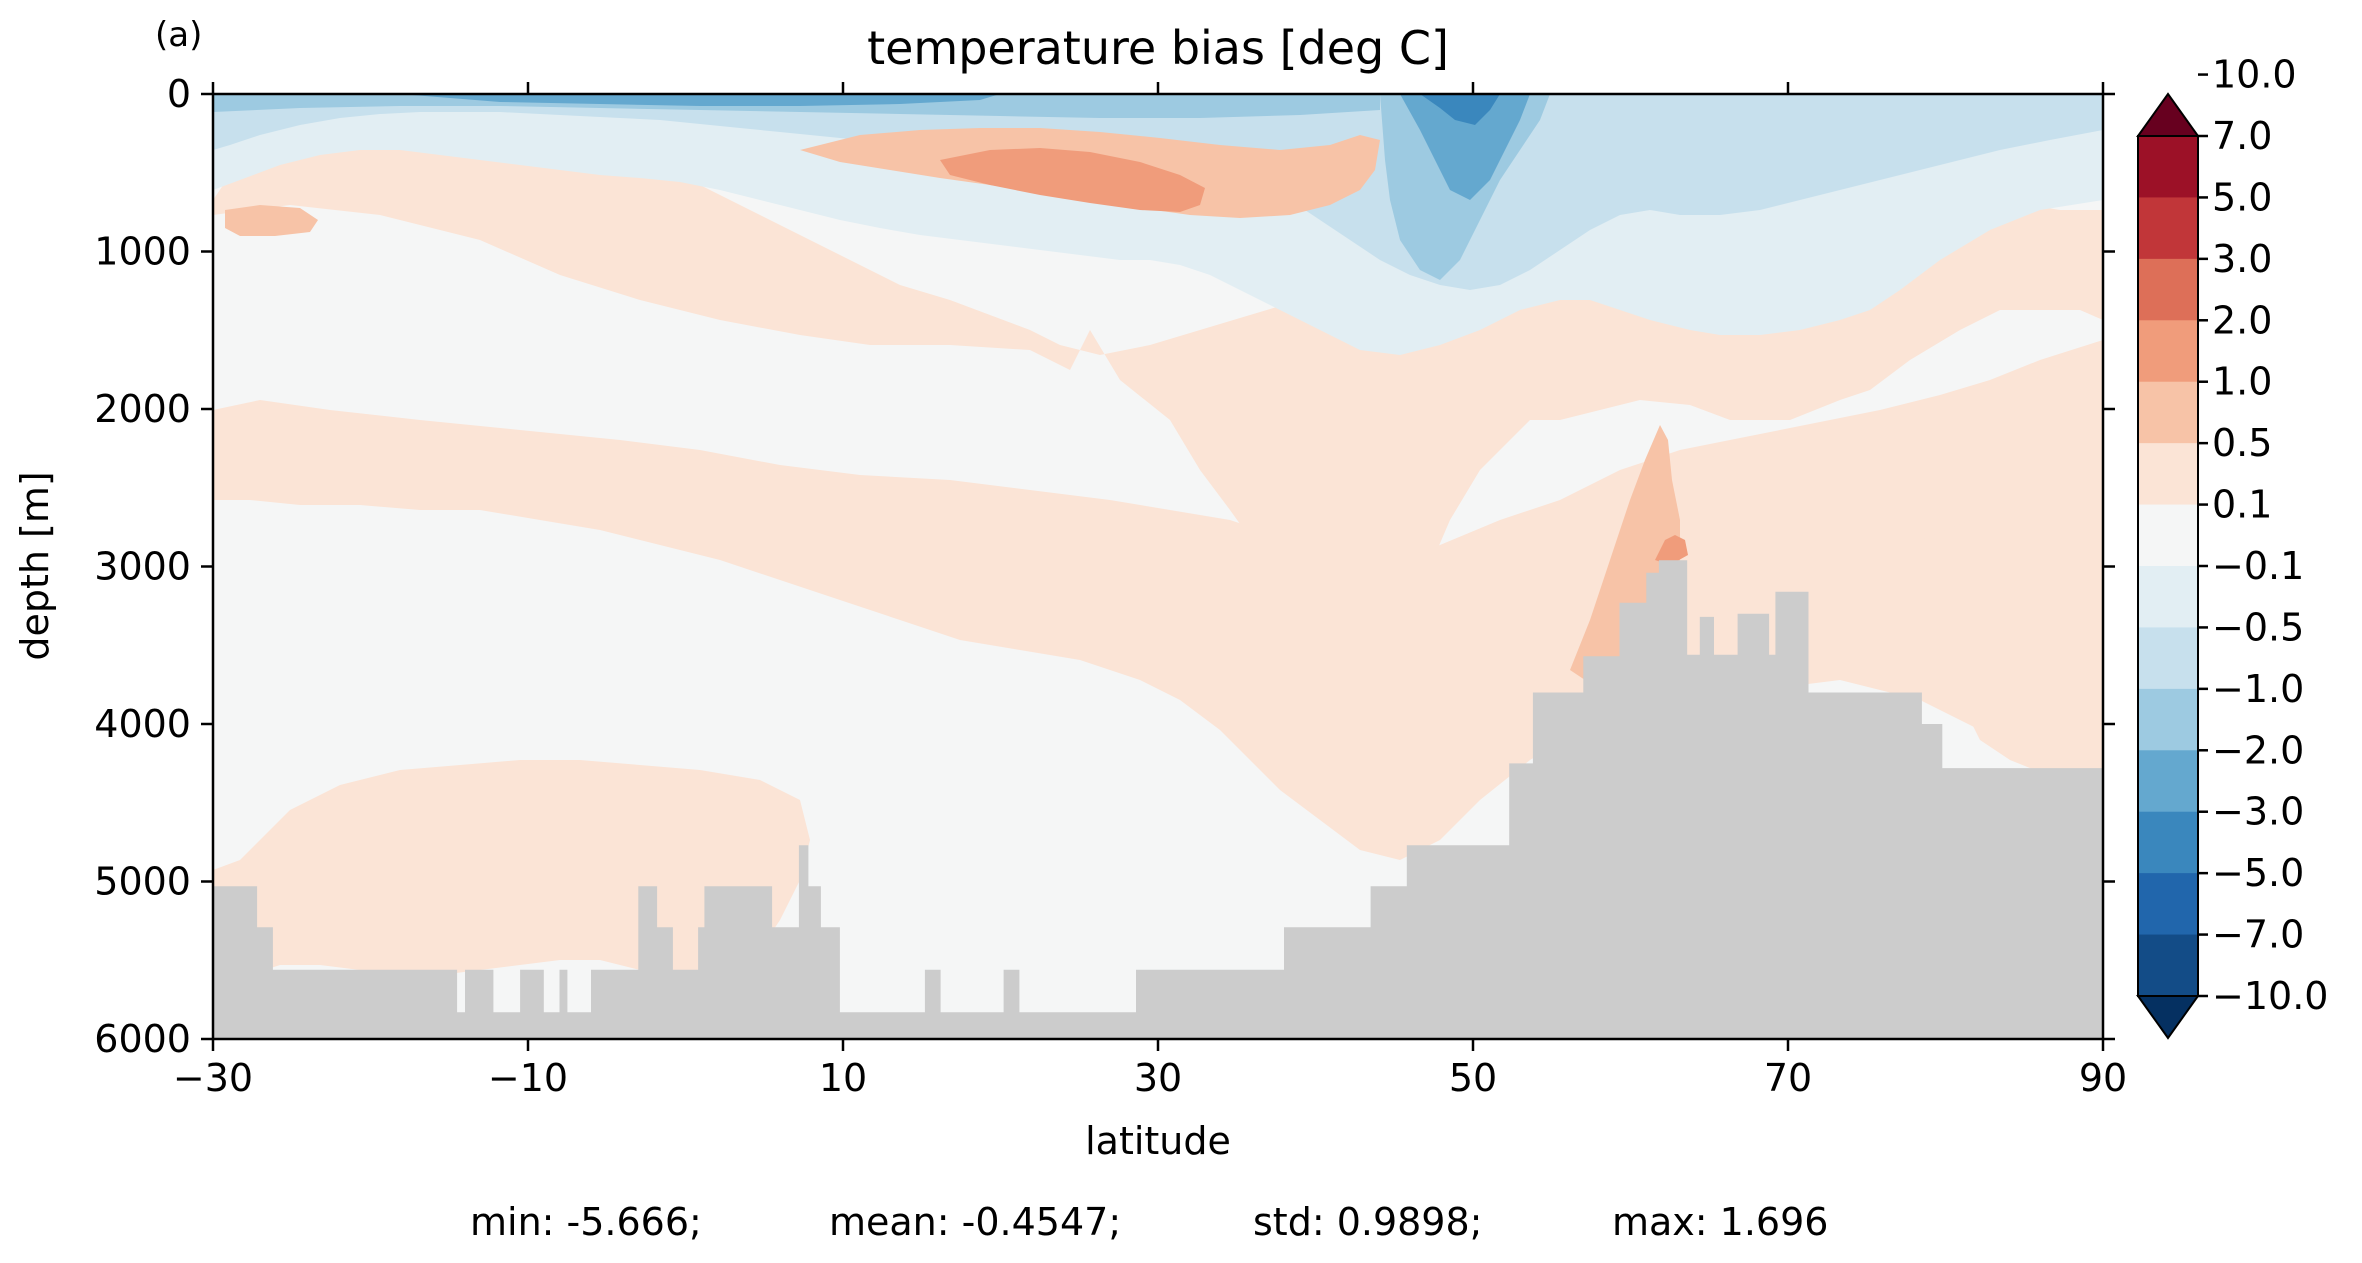 Image resolution: width=2362 pixels, height=1263 pixels. Describe the element at coordinates (2258, 812) in the screenshot. I see `colorbar-tick-label: −3.0` at that location.